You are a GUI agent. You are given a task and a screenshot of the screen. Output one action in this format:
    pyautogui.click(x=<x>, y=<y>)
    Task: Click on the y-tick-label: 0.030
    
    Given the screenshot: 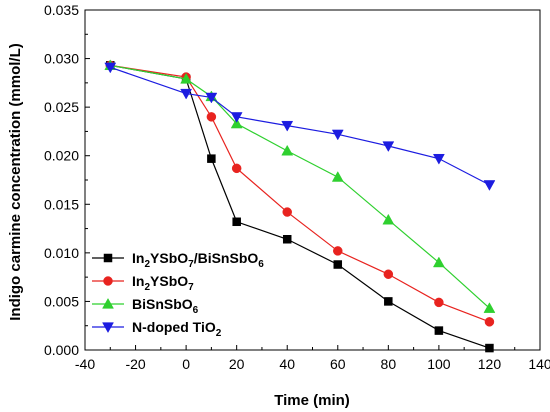 What is the action you would take?
    pyautogui.click(x=61, y=59)
    